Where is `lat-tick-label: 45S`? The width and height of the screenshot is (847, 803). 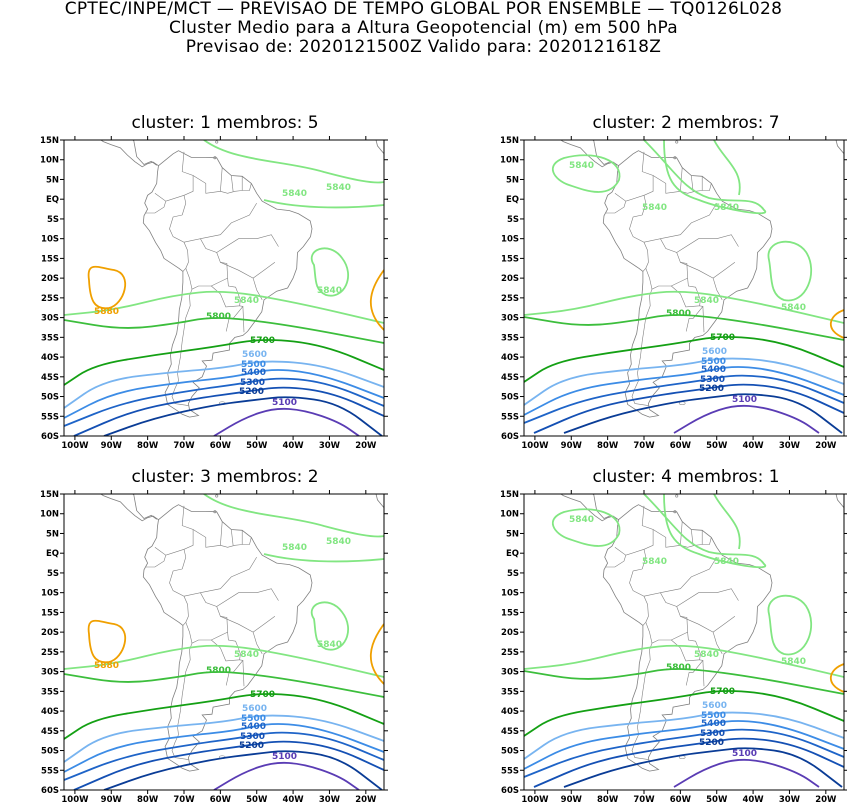
lat-tick-label: 45S is located at coordinates (50, 378).